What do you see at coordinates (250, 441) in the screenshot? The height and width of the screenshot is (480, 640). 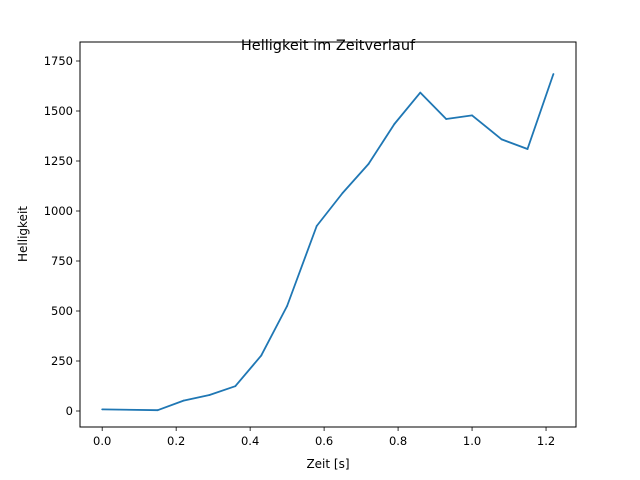 I see `x-tick-label: 0.4` at bounding box center [250, 441].